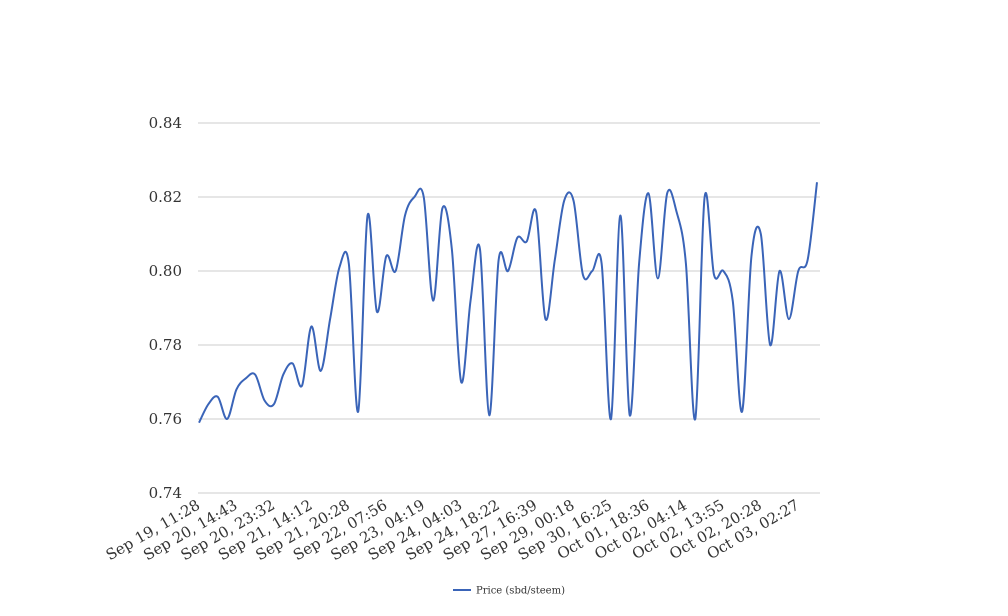  Describe the element at coordinates (165, 197) in the screenshot. I see `y-tick-label: 0.82` at that location.